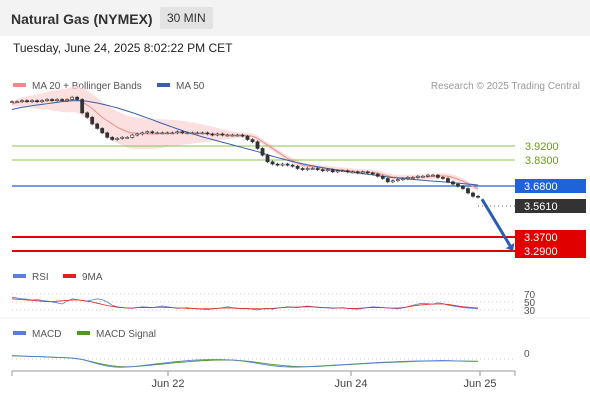  What do you see at coordinates (350, 384) in the screenshot?
I see `x-tick-label: Jun 24` at bounding box center [350, 384].